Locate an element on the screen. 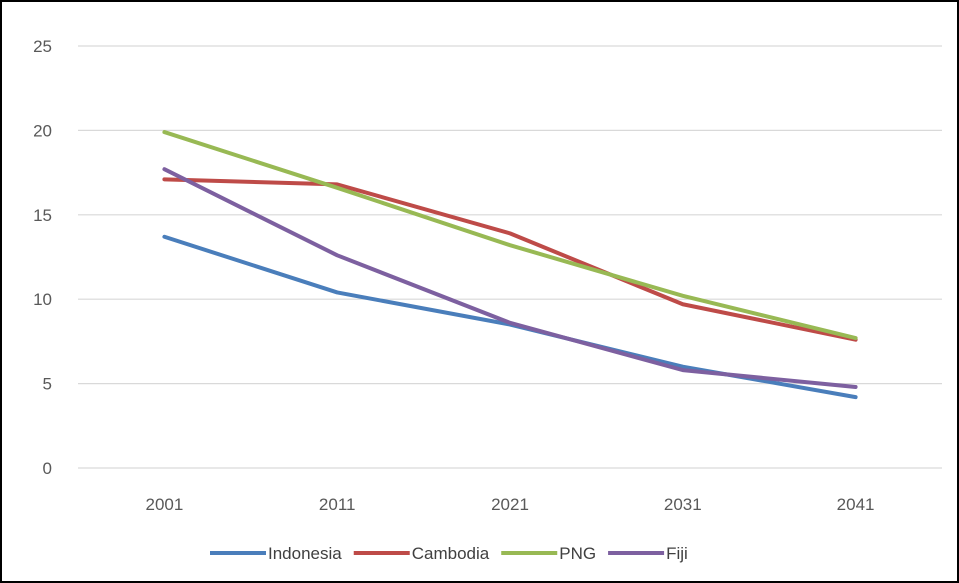  legend: Indonesia Cambodia PNG Fiji is located at coordinates (449, 553).